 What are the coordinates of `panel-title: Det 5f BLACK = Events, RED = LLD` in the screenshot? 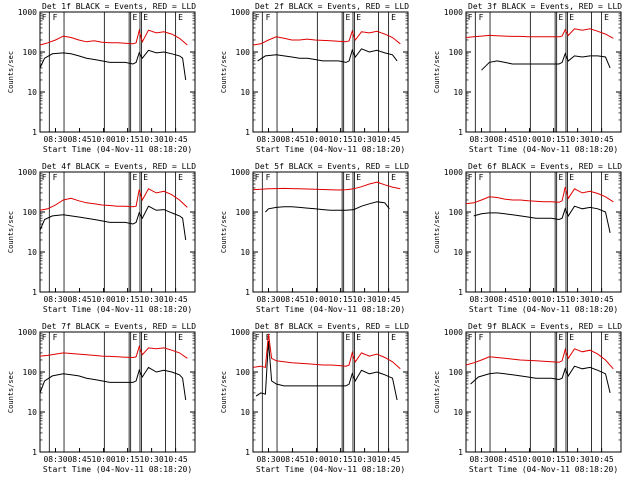 It's located at (332, 166).